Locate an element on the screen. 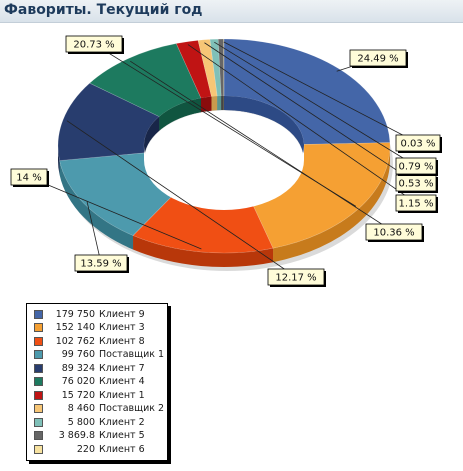 This screenshot has height=471, width=463. data-label-6: 1.15 % is located at coordinates (416, 203).